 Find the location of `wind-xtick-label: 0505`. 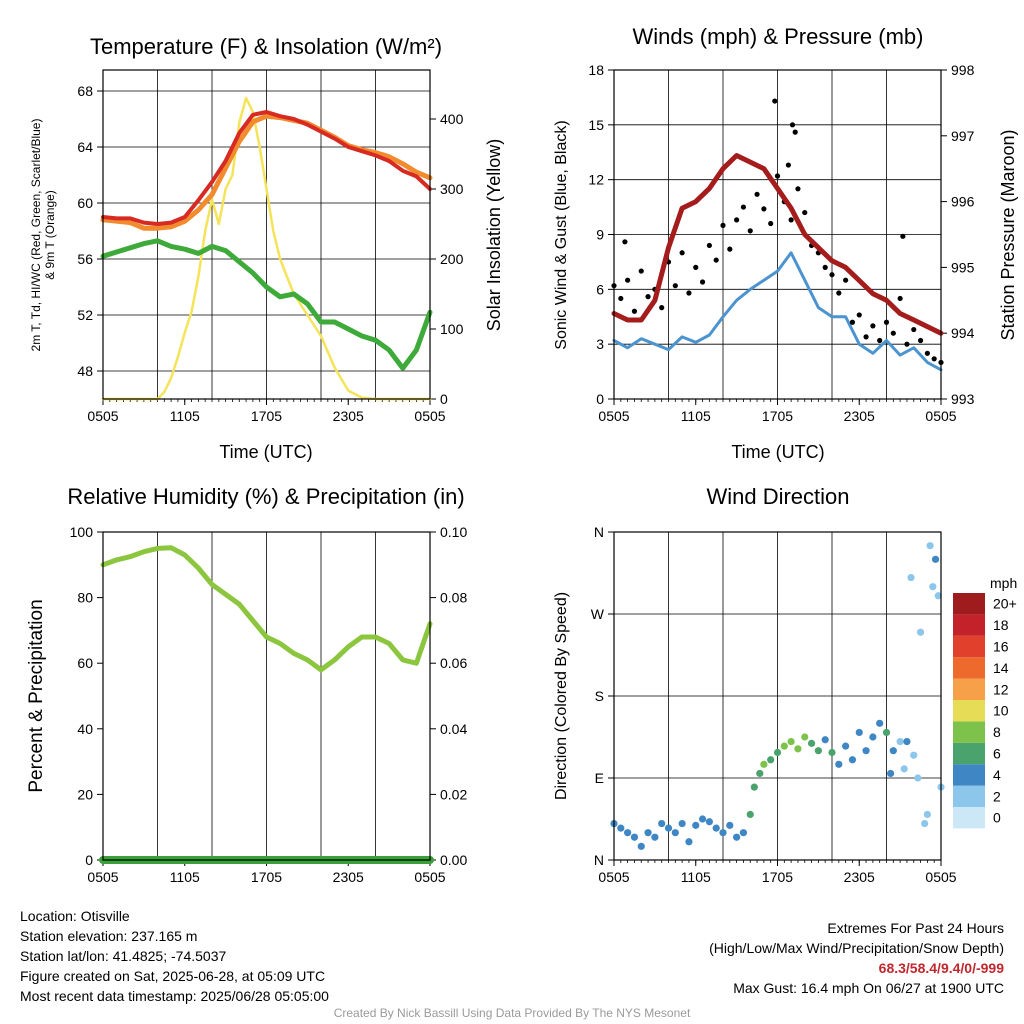

wind-xtick-label: 0505 is located at coordinates (940, 416).